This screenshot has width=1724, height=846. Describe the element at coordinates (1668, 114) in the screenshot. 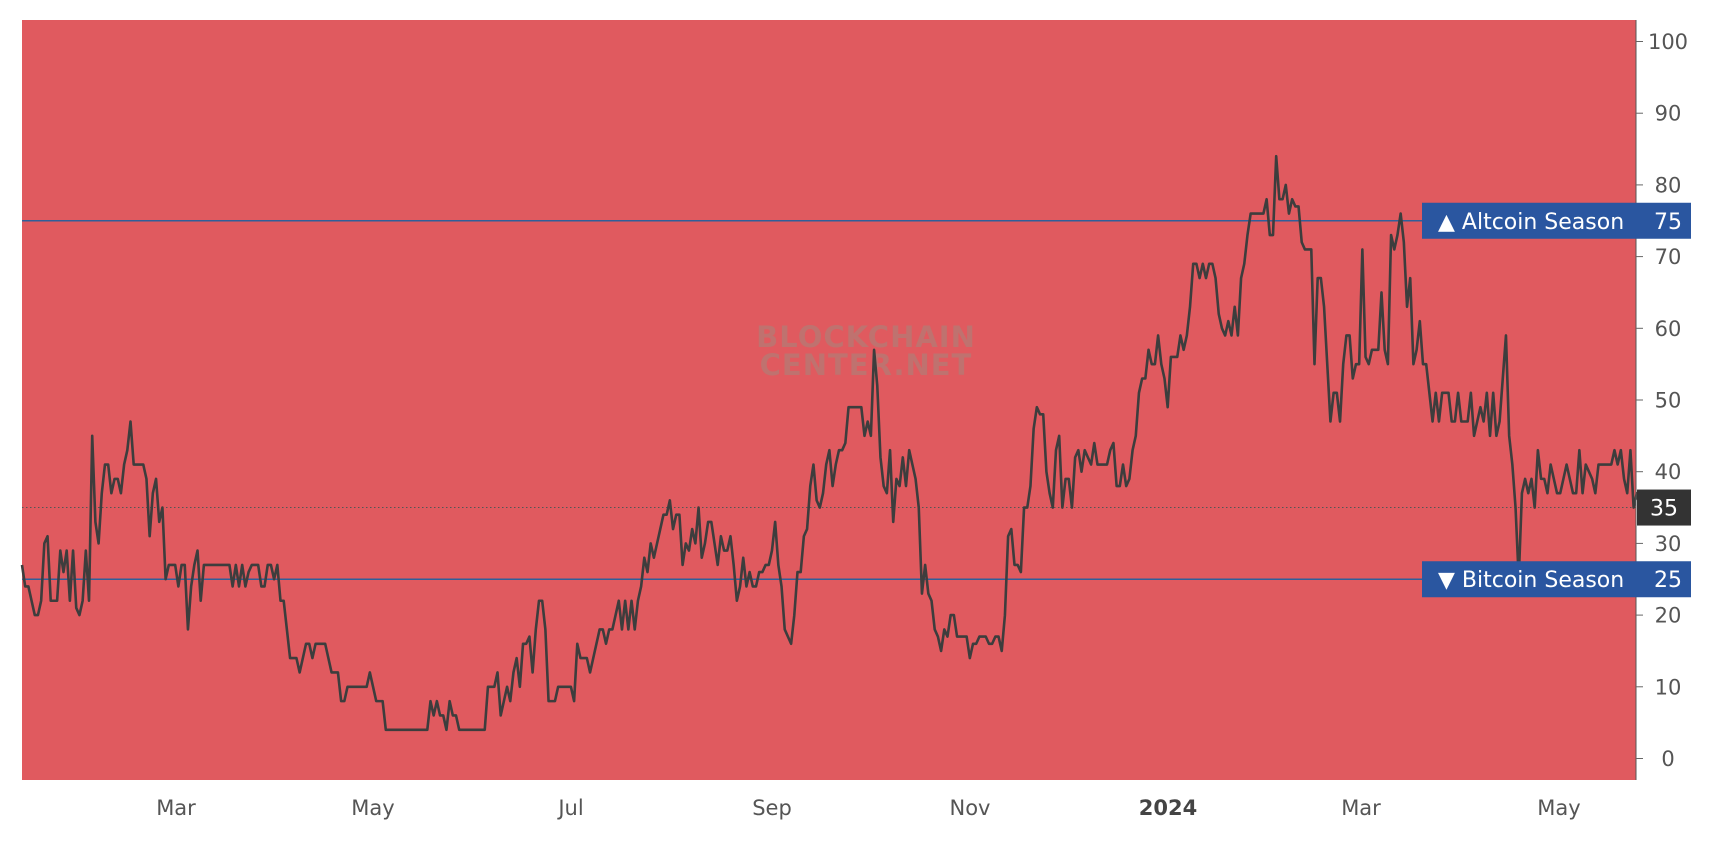

I see `y-tick-label-90: 90` at that location.